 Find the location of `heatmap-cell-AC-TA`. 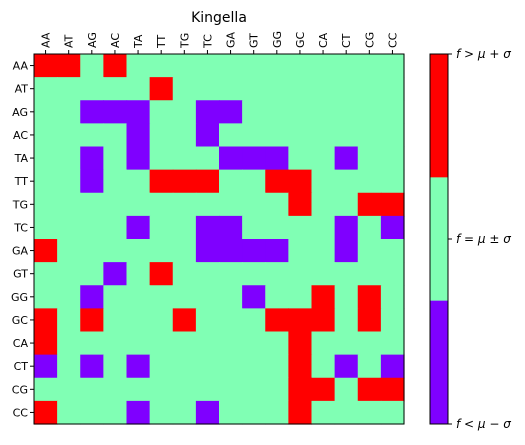

heatmap-cell-AC-TA is located at coordinates (138, 135).